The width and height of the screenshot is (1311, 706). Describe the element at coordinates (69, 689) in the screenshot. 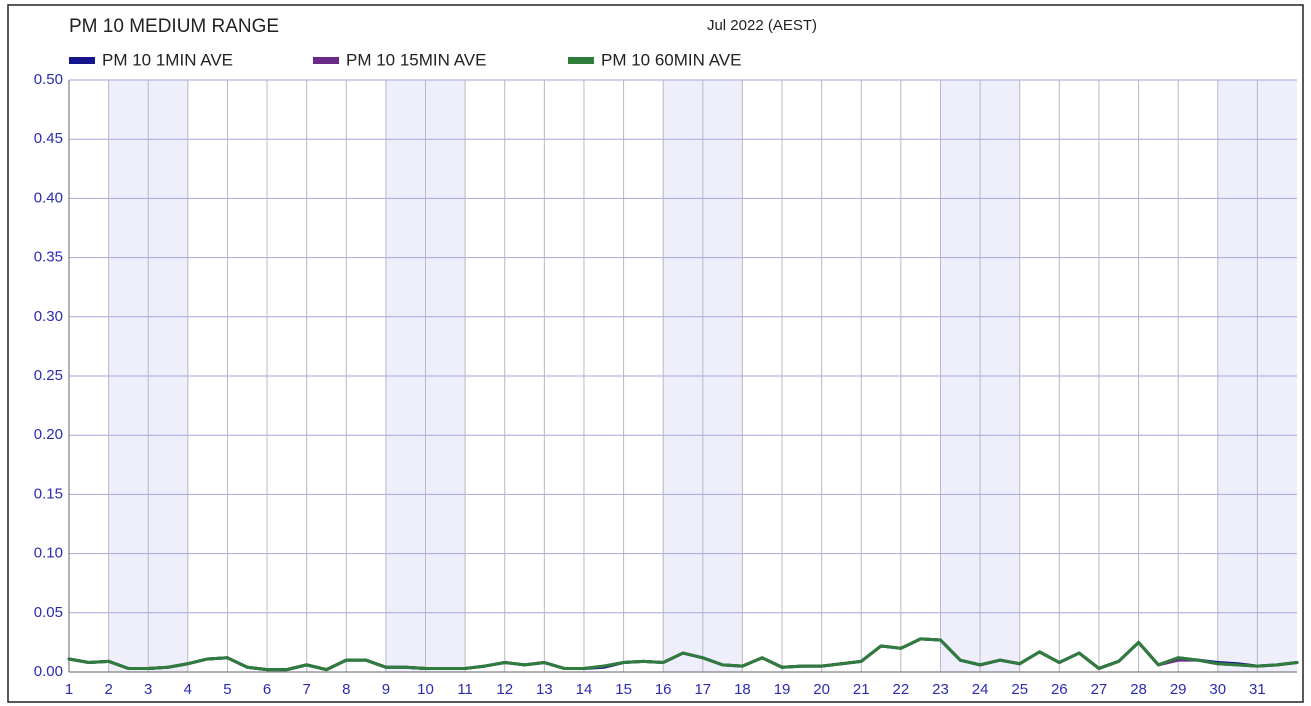

I see `x-tick-label: 1` at that location.